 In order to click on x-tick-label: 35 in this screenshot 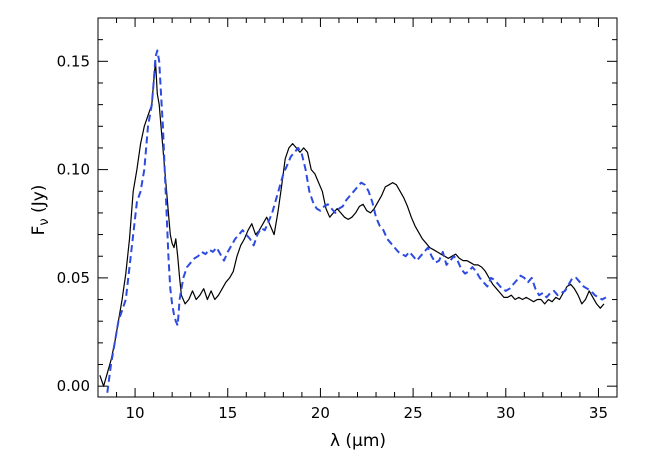, I will do `click(598, 413)`.